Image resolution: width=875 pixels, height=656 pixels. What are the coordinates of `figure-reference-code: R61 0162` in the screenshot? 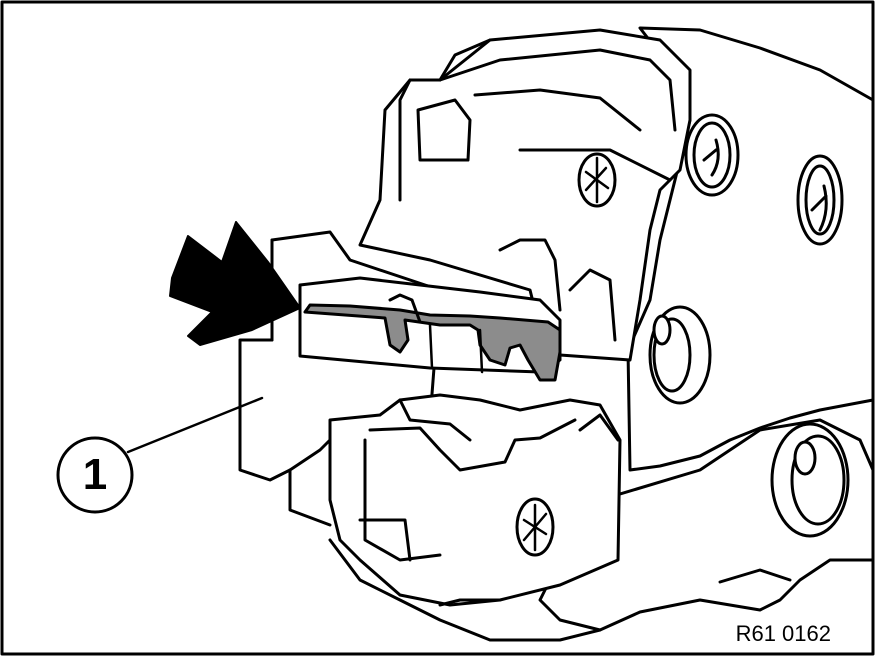 It's located at (783, 633).